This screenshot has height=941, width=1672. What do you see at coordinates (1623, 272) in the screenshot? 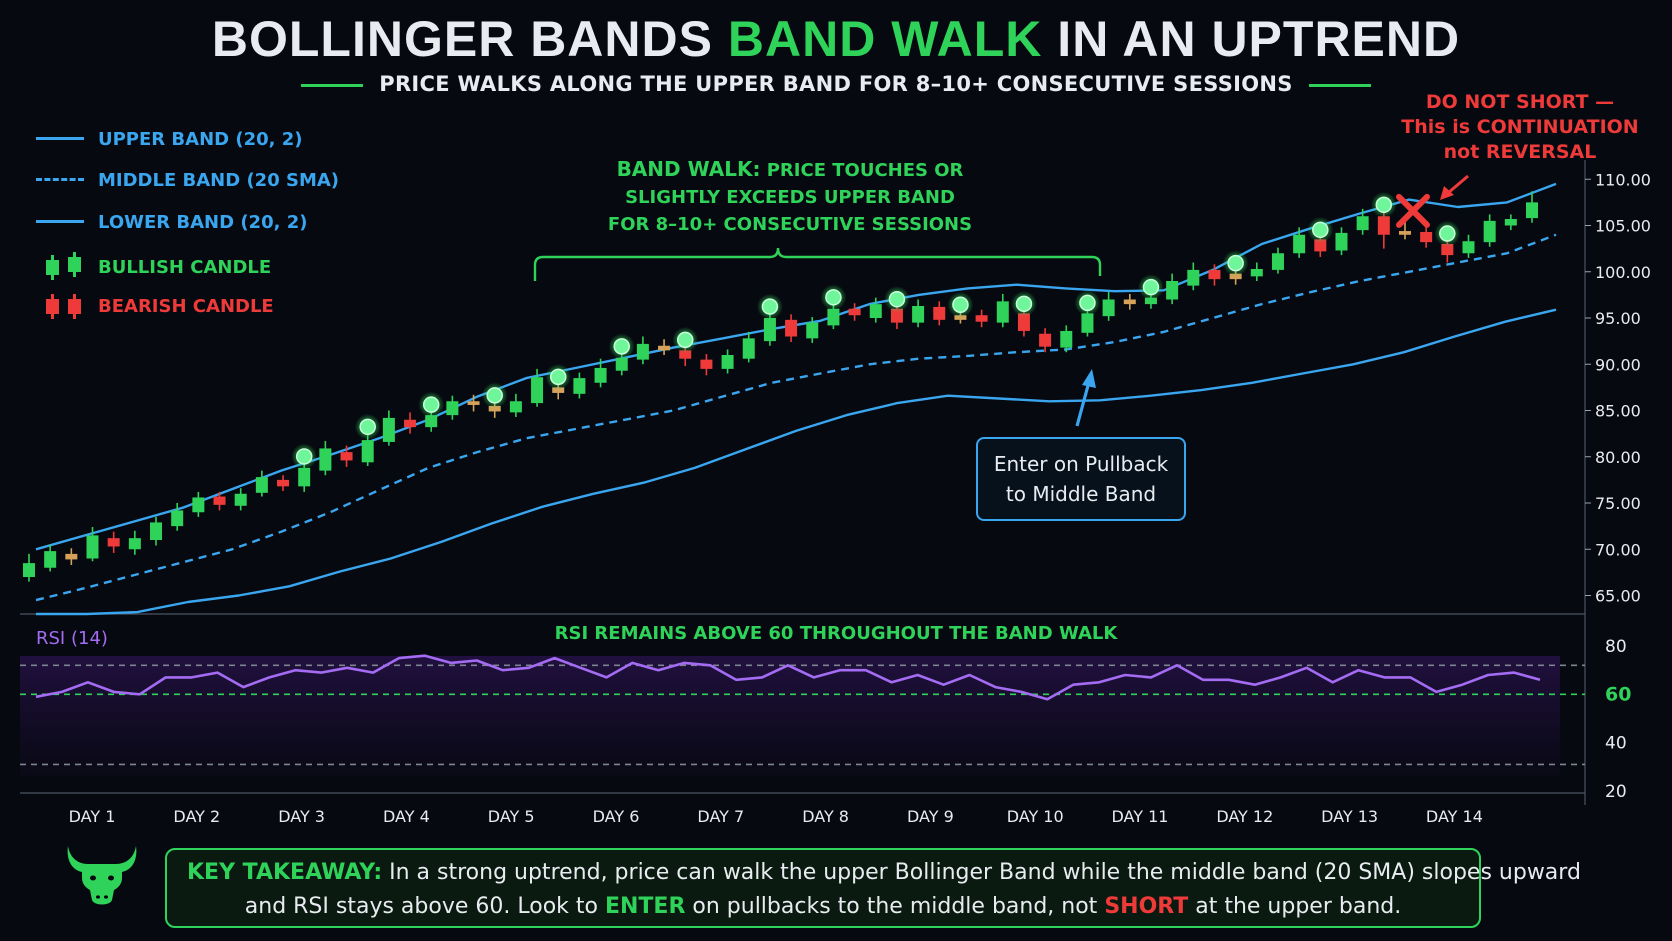
I see `y-tick-label: 100.00` at bounding box center [1623, 272].